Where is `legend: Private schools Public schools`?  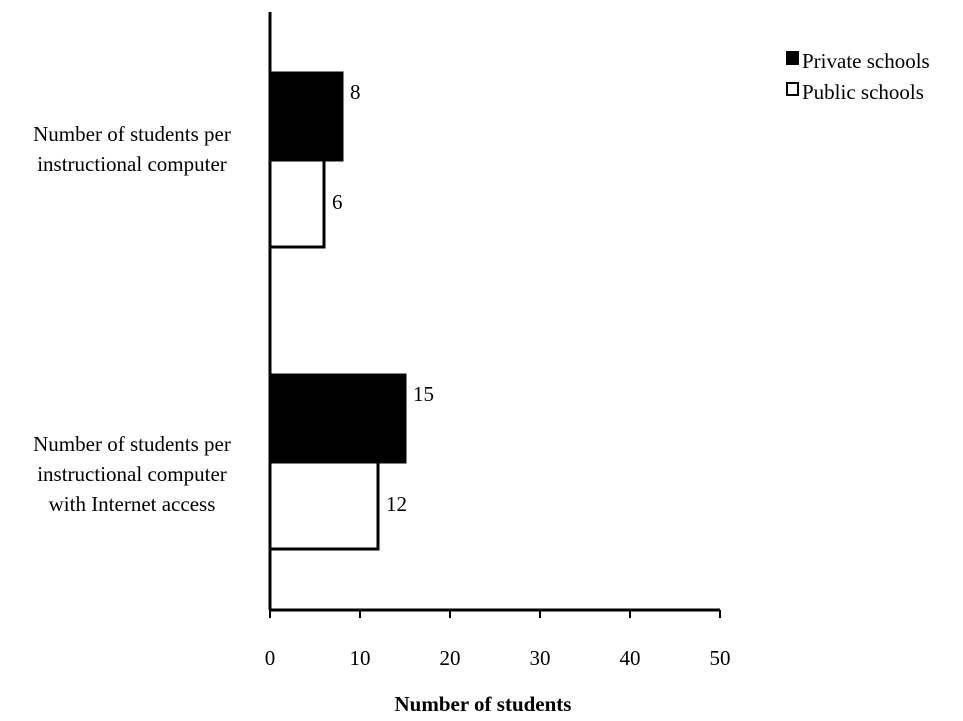
legend: Private schools Public schools is located at coordinates (858, 76).